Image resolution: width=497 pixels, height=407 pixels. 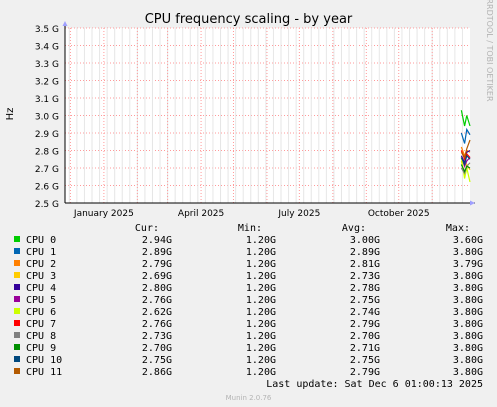 I want to click on legend-cur-cpu-4: 2.80G, so click(x=157, y=288).